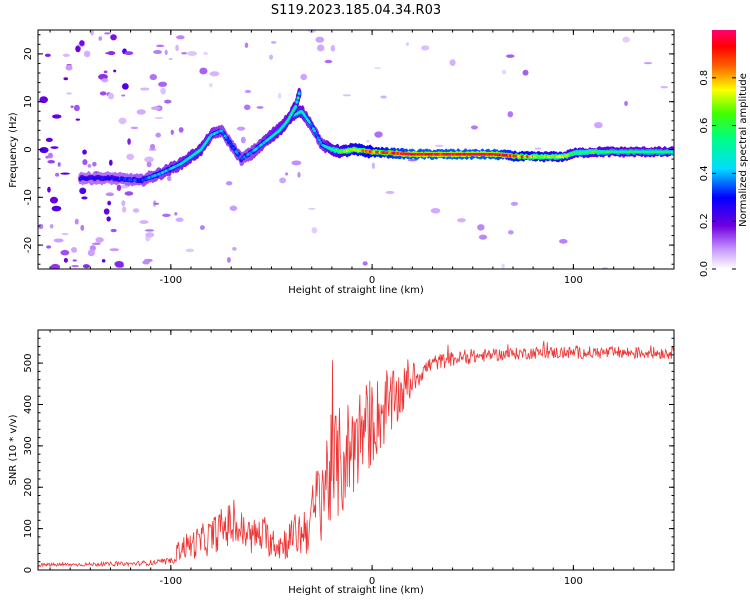  Describe the element at coordinates (356, 290) in the screenshot. I see `spectrogram-x-axis-label: Height of straight line (km)` at that location.